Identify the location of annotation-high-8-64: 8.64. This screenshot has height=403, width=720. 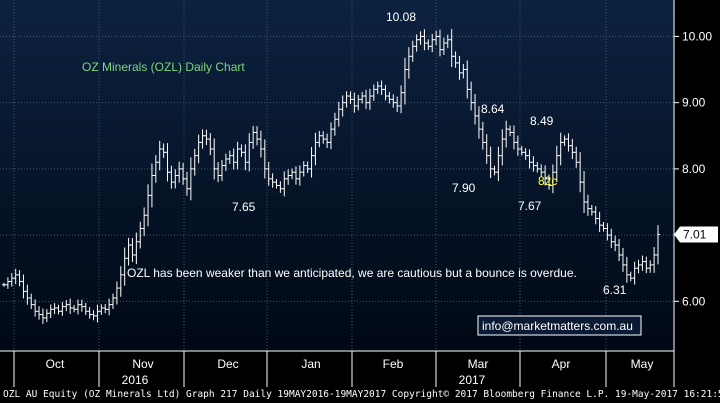
(493, 109).